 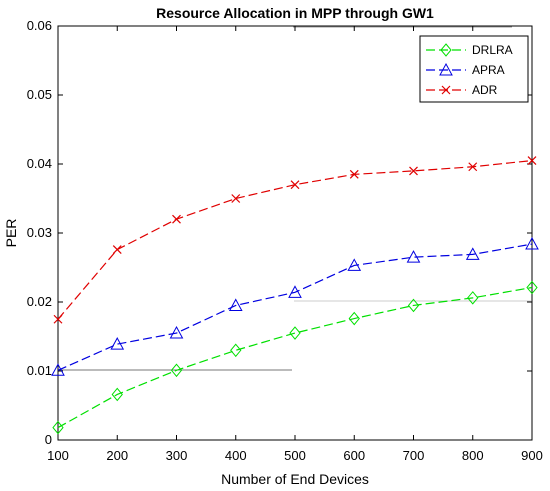 I want to click on legend-marker-adr, so click(x=446, y=90).